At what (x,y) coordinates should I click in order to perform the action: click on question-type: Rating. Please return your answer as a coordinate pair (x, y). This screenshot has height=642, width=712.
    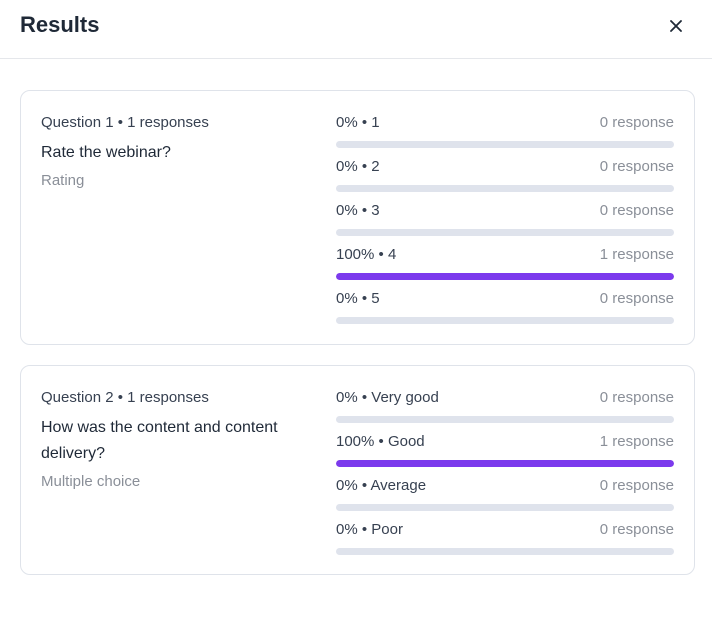
    Looking at the image, I should click on (63, 180).